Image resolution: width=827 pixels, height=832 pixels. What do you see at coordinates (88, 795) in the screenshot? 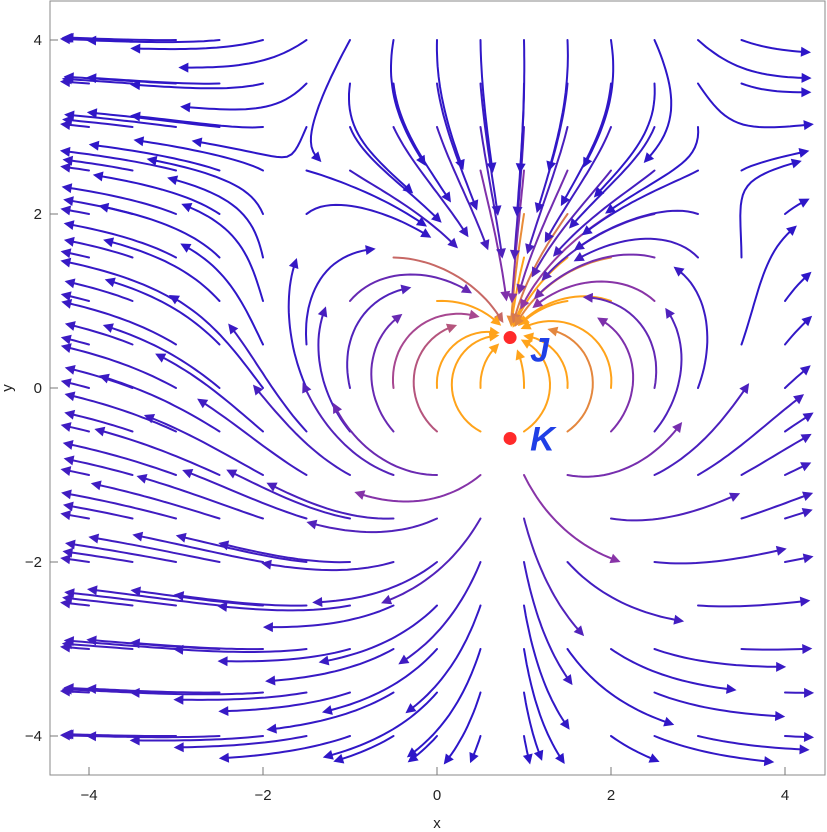
I see `x-tick-label: −4` at bounding box center [88, 795].